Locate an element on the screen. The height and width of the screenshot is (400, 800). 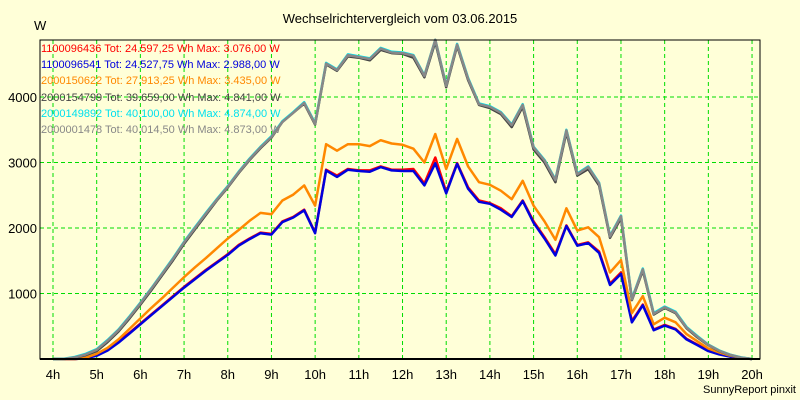
x-tick-label: 6h is located at coordinates (140, 374).